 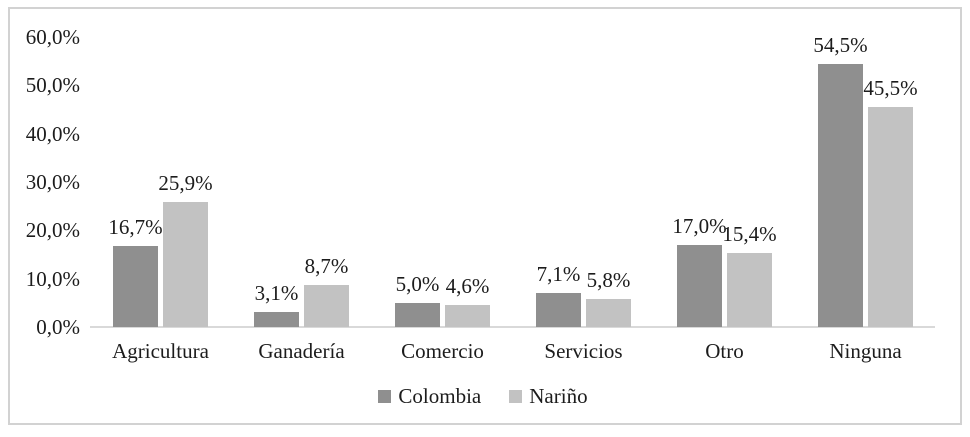 What do you see at coordinates (608, 279) in the screenshot?
I see `data-label: 5,8%` at bounding box center [608, 279].